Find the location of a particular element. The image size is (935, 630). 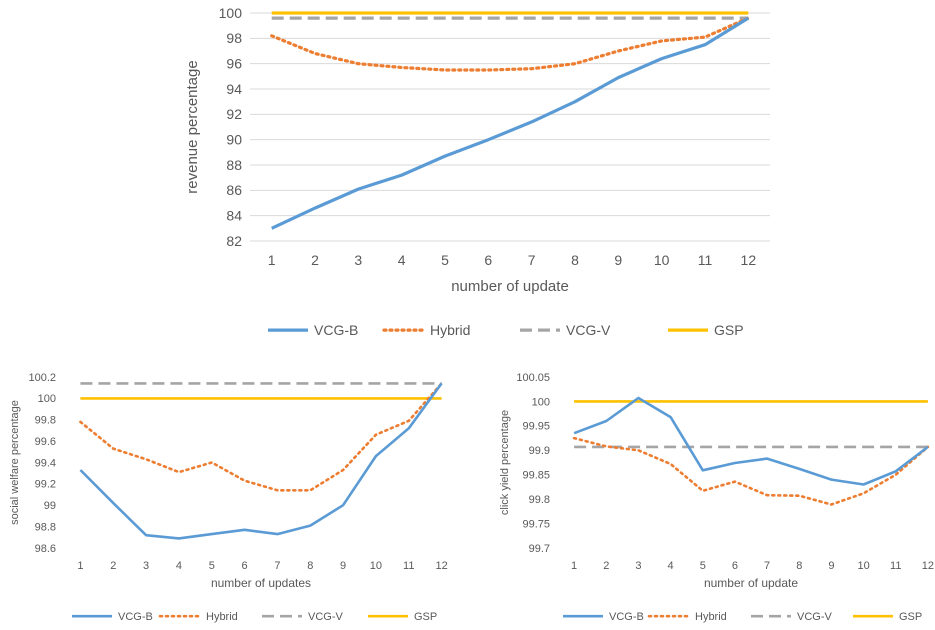

y-tick-label: 82 is located at coordinates (234, 241).